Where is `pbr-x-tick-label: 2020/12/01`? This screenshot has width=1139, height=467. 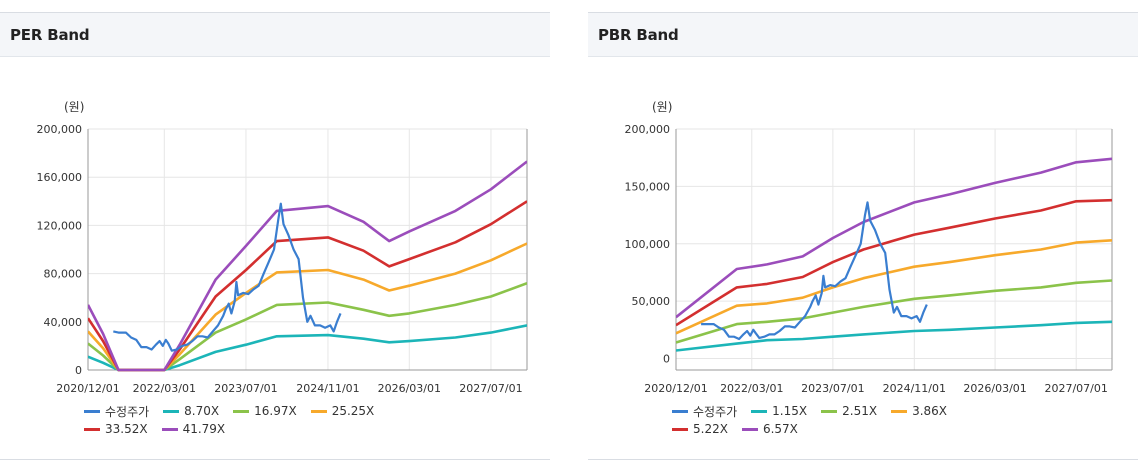 pbr-x-tick-label: 2020/12/01 is located at coordinates (675, 388).